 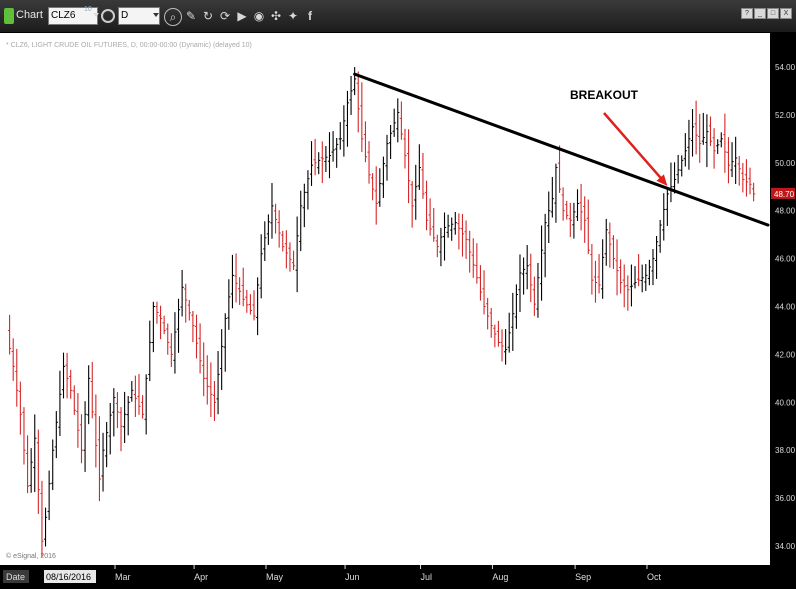 What do you see at coordinates (398, 16) in the screenshot?
I see `toolbar: Chart CLZ6 10 D ⌕ ✎ ↻ ⟳ ▶ ◉ ✣ ✦ f ? _ □ X` at bounding box center [398, 16].